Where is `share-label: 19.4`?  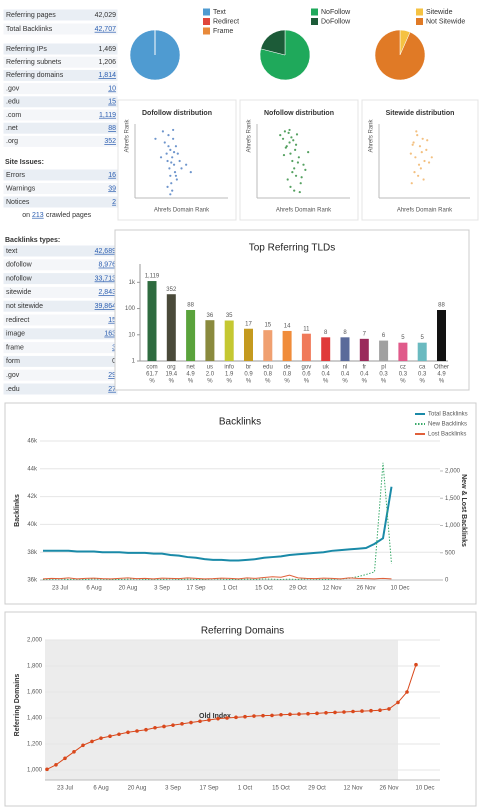
share-label: 19.4 is located at coordinates (171, 375).